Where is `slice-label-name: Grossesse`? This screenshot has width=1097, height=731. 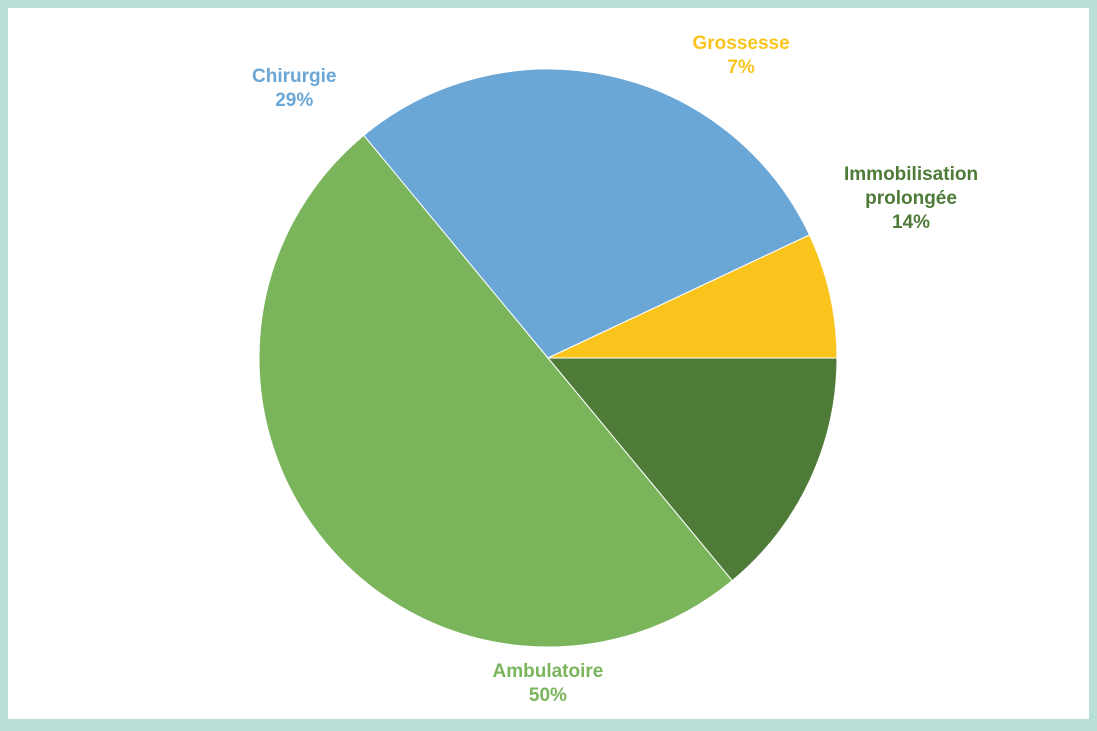 slice-label-name: Grossesse is located at coordinates (741, 43).